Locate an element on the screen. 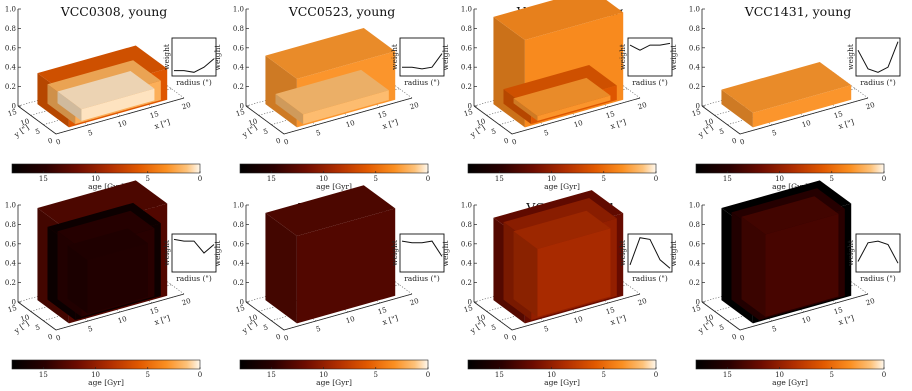 The height and width of the screenshot is (391, 912). z-tick-label: 1.0 is located at coordinates (10, 10).